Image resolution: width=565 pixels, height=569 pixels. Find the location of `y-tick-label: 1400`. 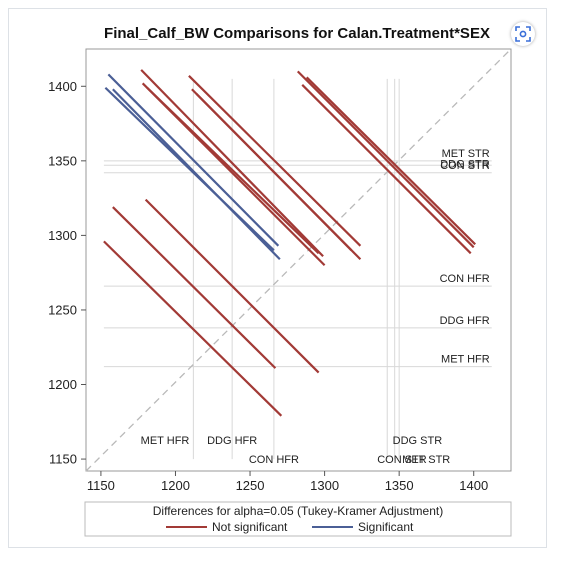

y-tick-label: 1400 is located at coordinates (62, 86).